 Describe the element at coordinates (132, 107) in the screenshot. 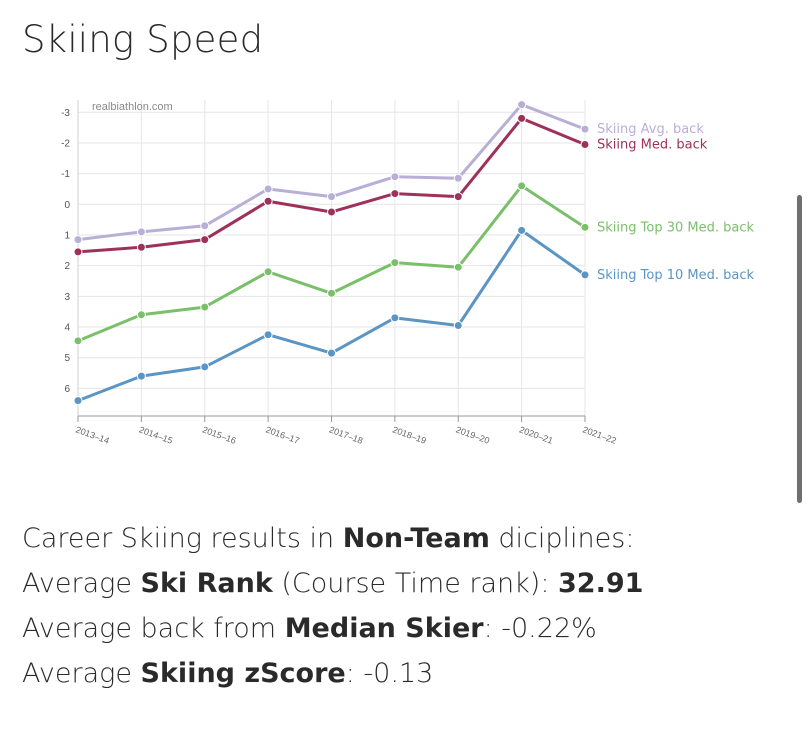

I see `watermark: realbiathlon.com` at that location.